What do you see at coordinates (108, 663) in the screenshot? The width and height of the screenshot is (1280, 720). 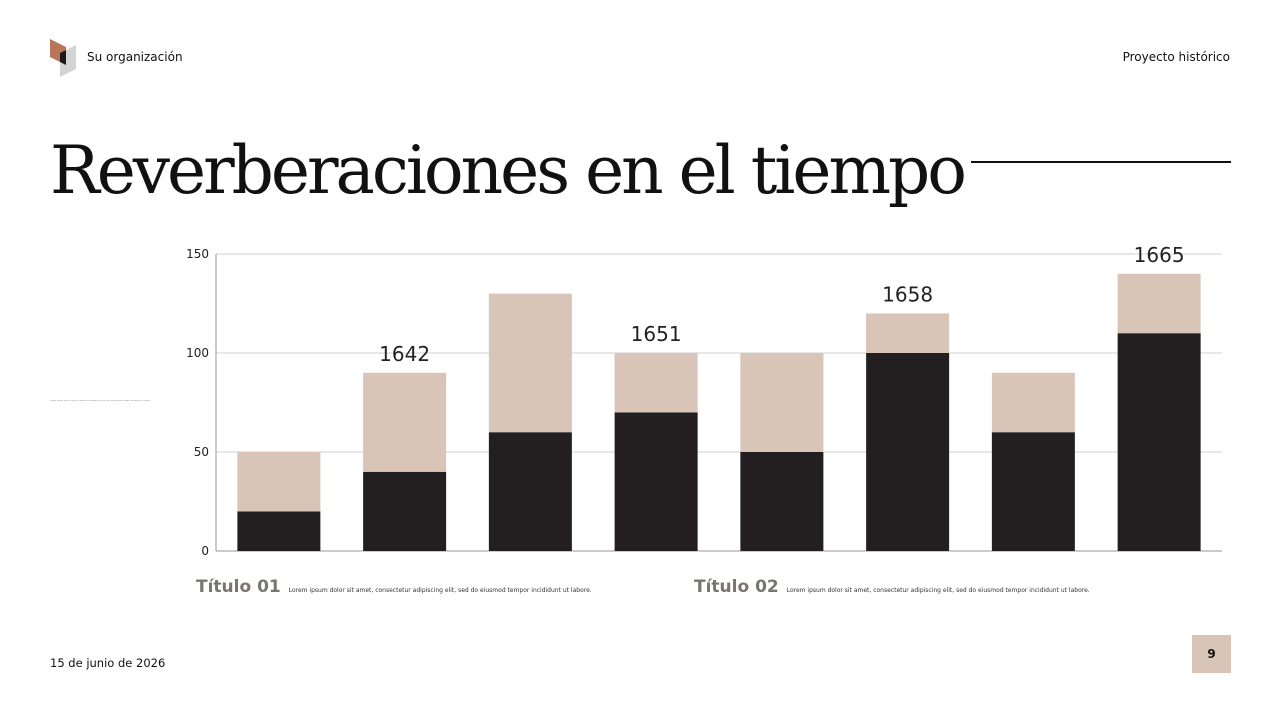 I see `date: 15 de junio de 2026` at bounding box center [108, 663].